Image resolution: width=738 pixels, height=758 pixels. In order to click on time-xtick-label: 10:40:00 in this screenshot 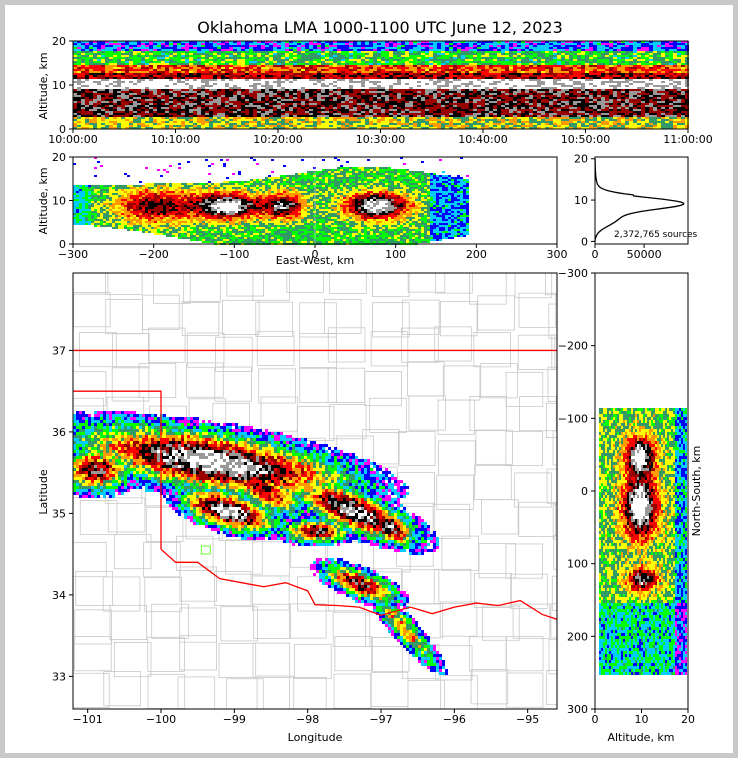, I will do `click(482, 139)`.